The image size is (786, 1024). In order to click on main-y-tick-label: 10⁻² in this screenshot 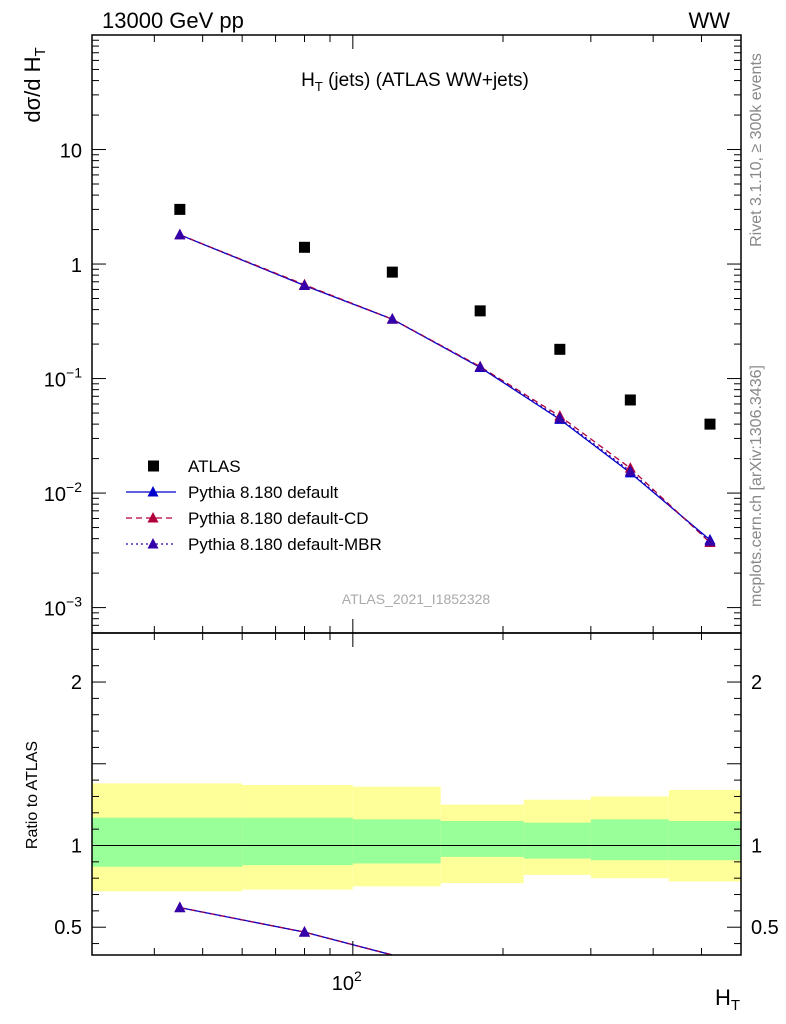, I will do `click(63, 492)`.